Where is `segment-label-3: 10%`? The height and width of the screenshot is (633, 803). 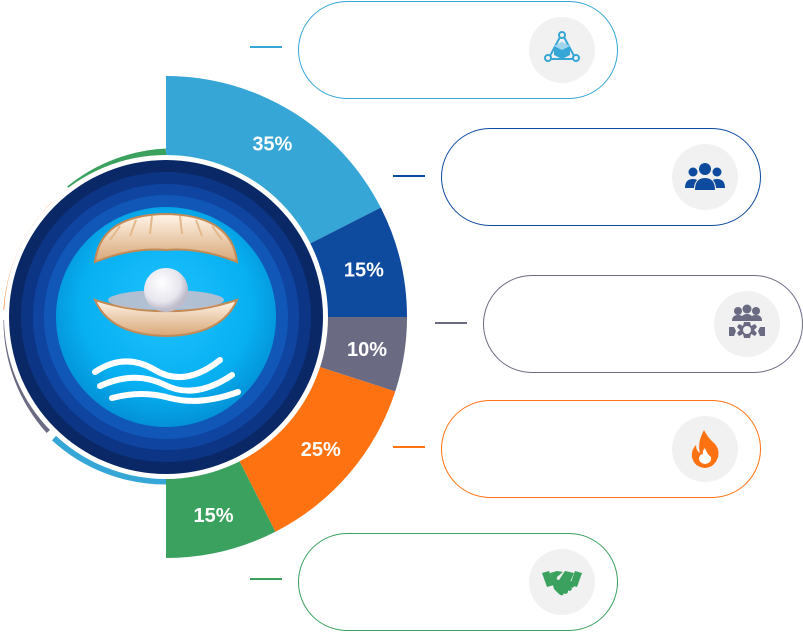 segment-label-3: 10% is located at coordinates (367, 350).